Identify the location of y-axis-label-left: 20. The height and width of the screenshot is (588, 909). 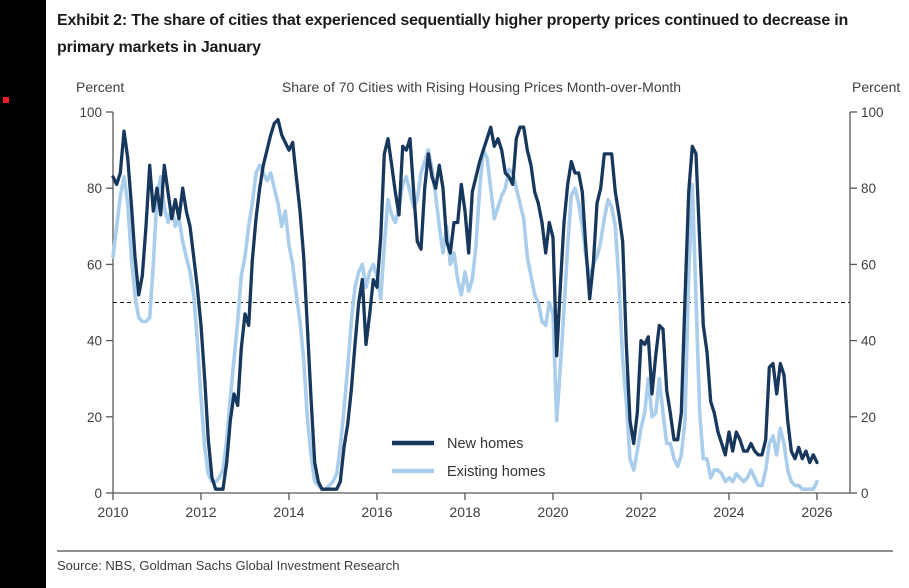
(94, 417).